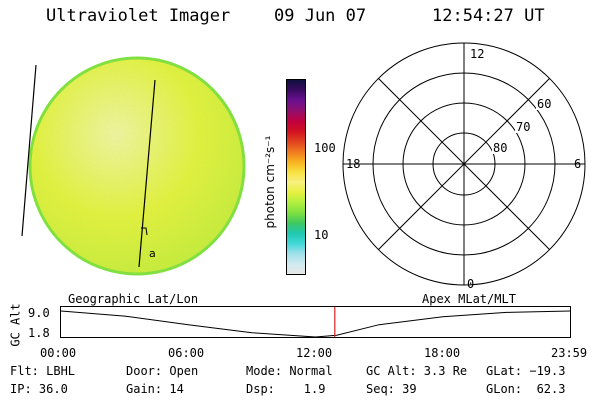 The width and height of the screenshot is (600, 400). I want to click on colorbar-units: photon cm⁻²s⁻¹, so click(270, 182).